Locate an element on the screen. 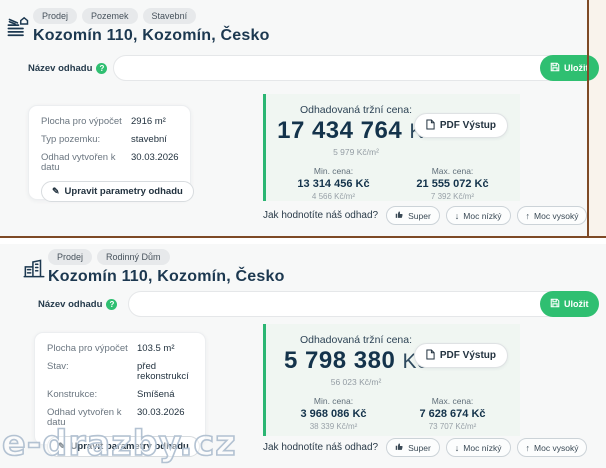 The height and width of the screenshot is (468, 606). detail-row: Konstrukce: Smíšená is located at coordinates (120, 395).